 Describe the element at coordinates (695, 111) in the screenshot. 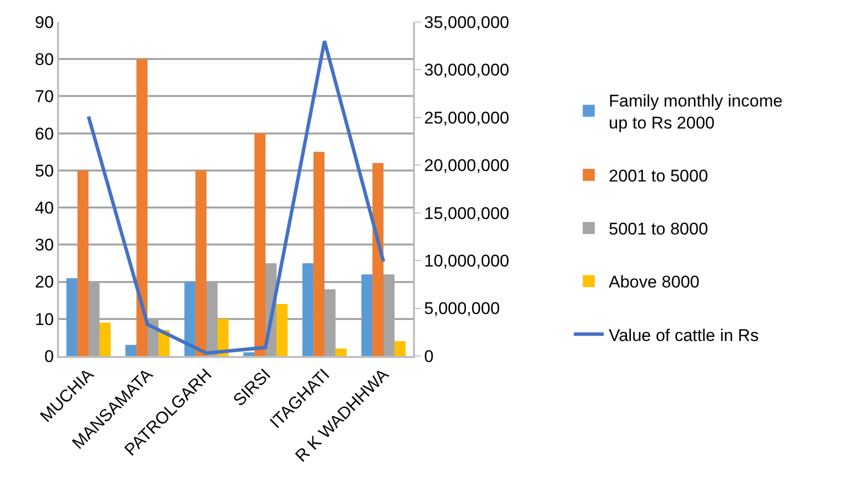

I see `legend-label: Family monthly income up to Rs 2000` at that location.